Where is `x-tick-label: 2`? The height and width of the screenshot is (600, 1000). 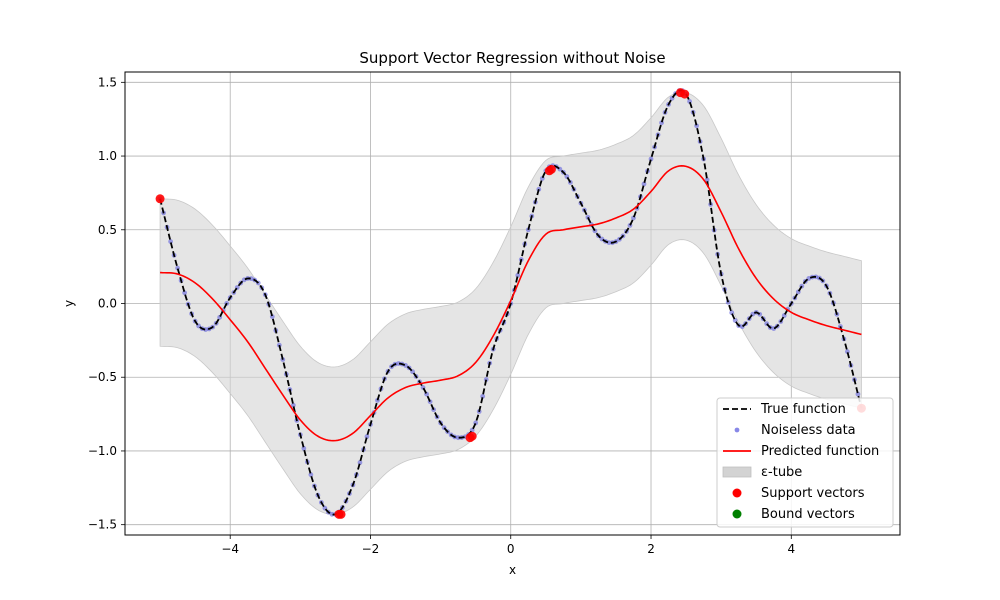 x-tick-label: 2 is located at coordinates (651, 549).